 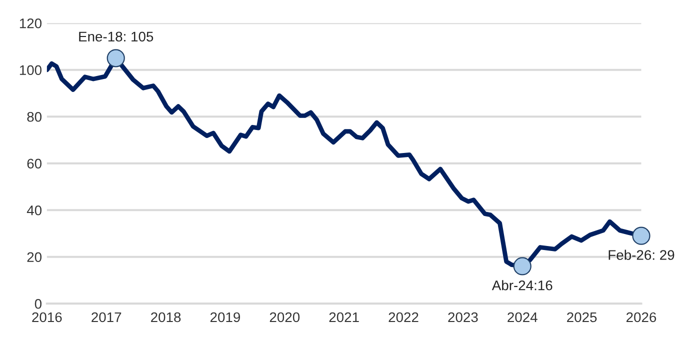 What do you see at coordinates (523, 317) in the screenshot?
I see `x-tick-label: 2024` at bounding box center [523, 317].